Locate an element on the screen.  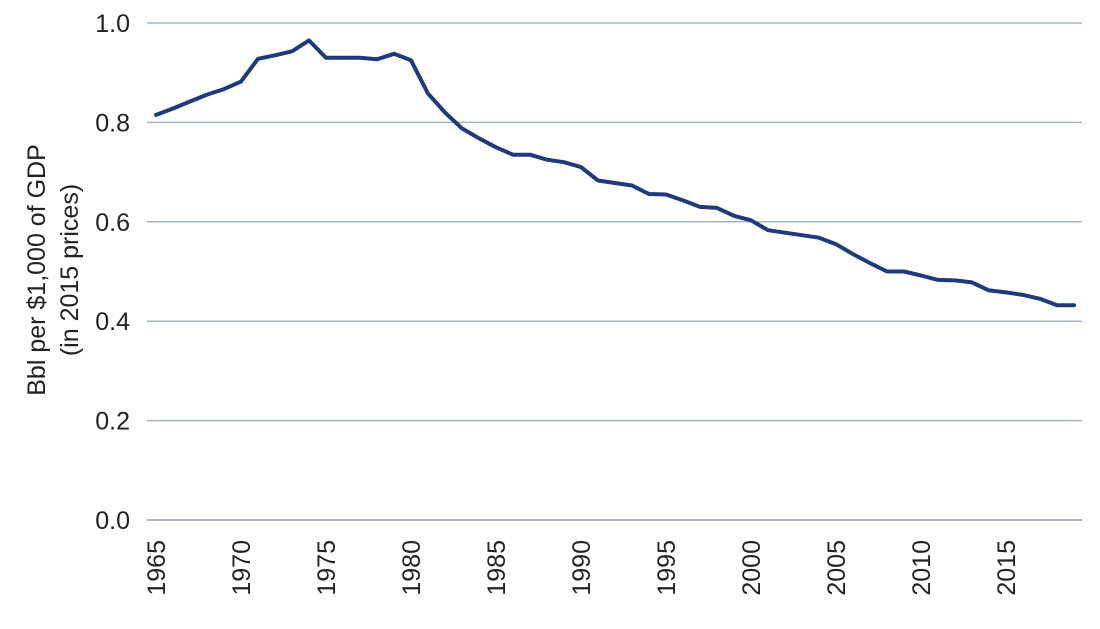
x-tick-label: 1980 is located at coordinates (412, 568).